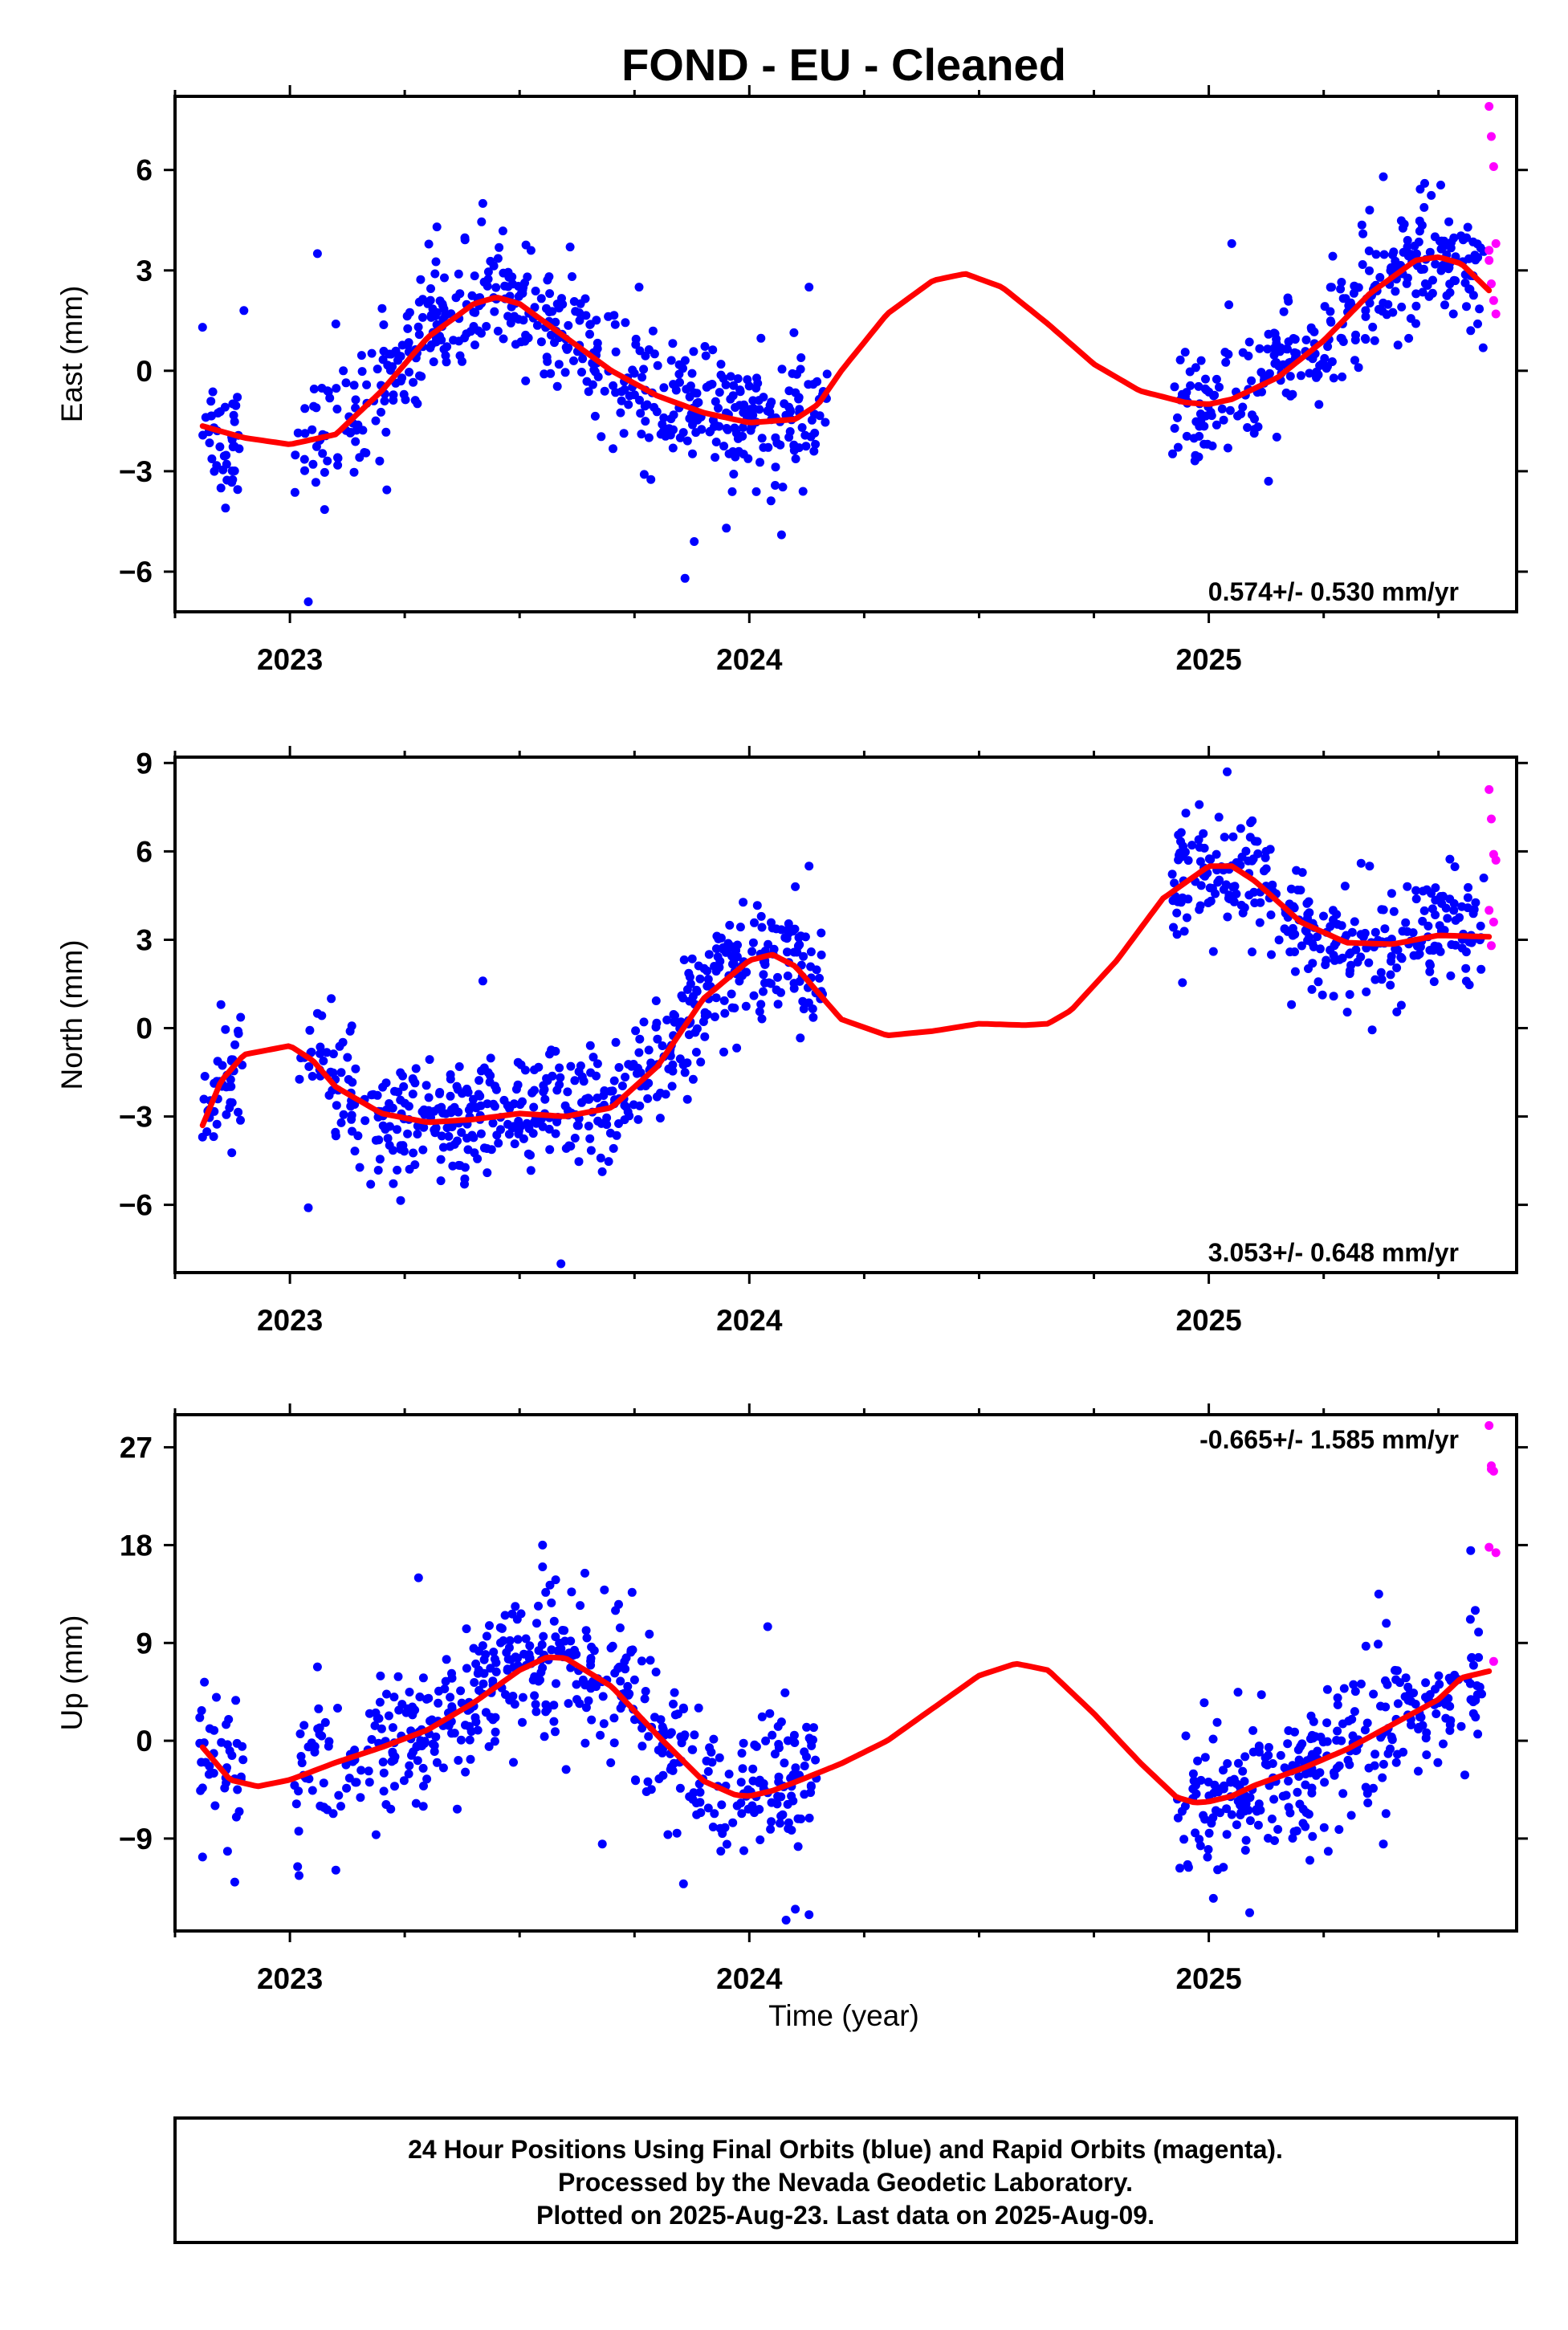  What do you see at coordinates (1491, 819) in the screenshot?
I see `rapid-orbit-point` at bounding box center [1491, 819].